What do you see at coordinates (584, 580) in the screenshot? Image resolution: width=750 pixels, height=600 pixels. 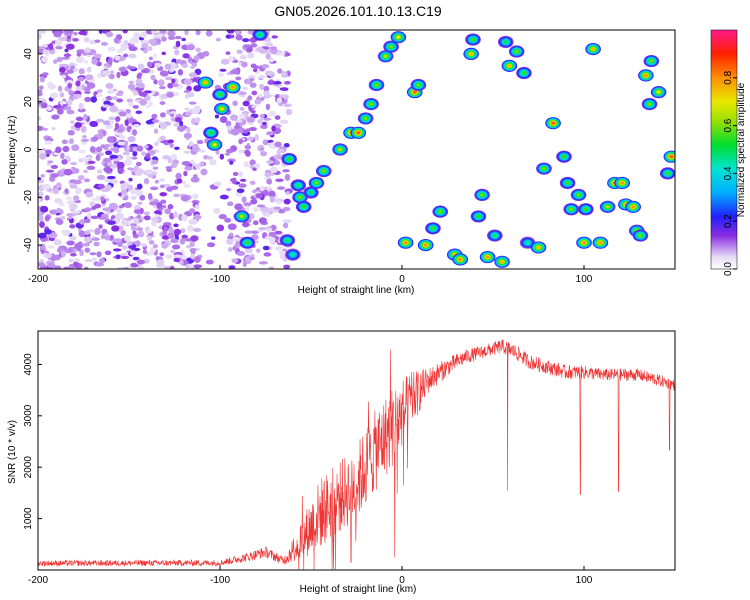 I see `snr-xtick-label: 100` at bounding box center [584, 580].